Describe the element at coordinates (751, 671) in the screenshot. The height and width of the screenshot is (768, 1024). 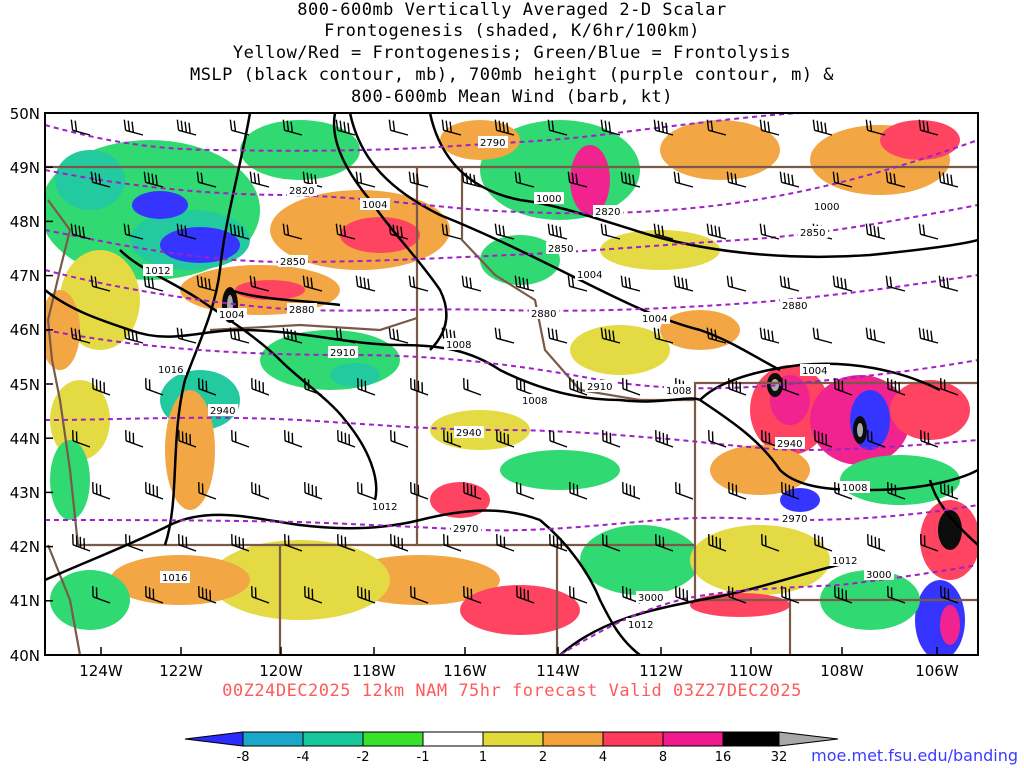
I see `lon-tick-label: 110W` at that location.